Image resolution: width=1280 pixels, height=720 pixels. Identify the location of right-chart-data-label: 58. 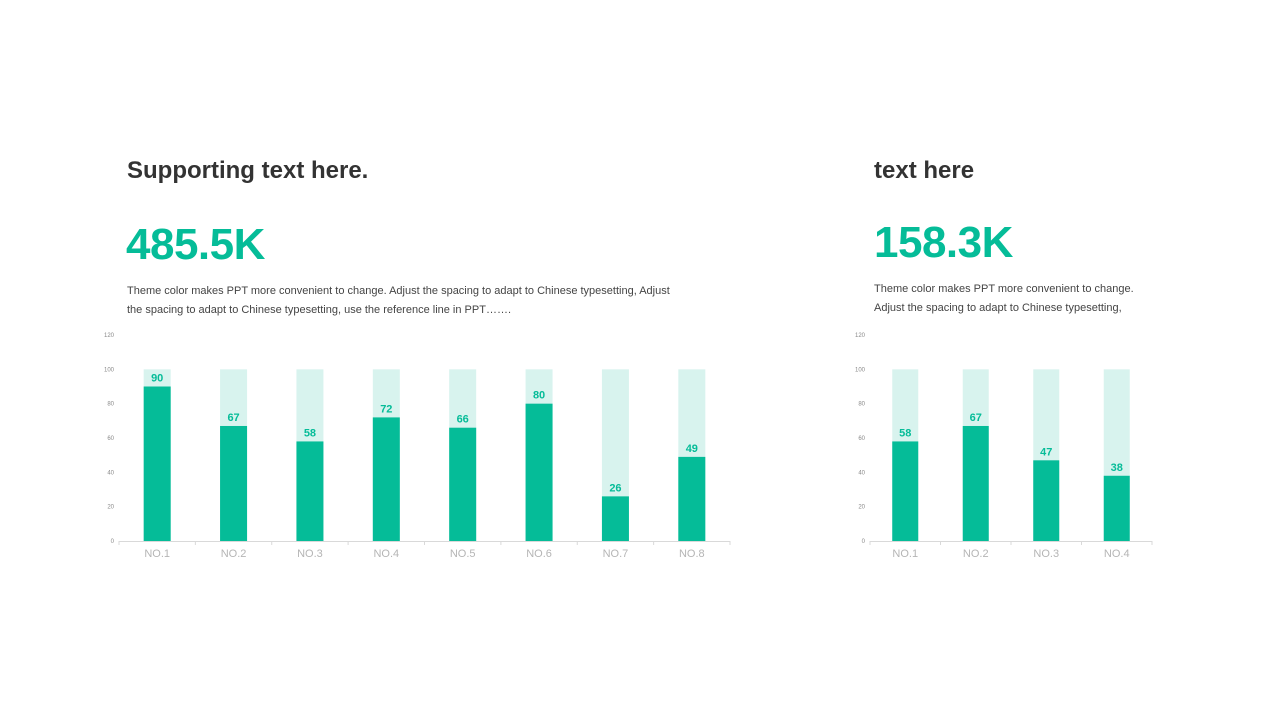
(905, 433).